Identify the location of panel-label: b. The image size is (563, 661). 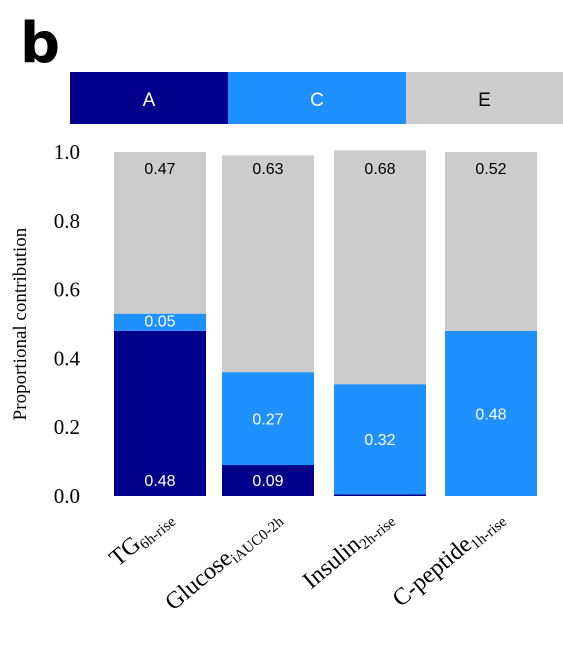
(40, 43).